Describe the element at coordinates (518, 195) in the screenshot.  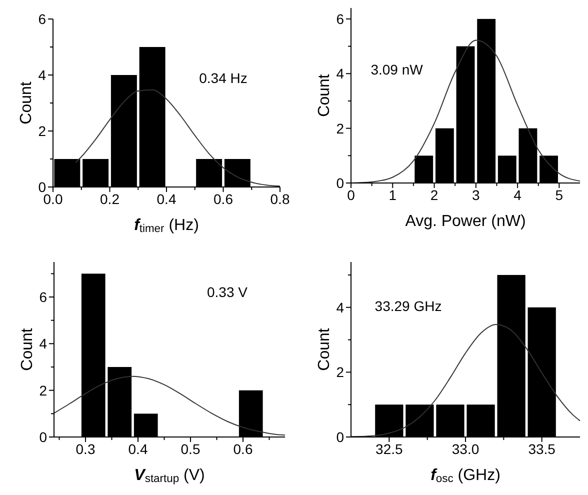
I see `x-tick-label: 4` at that location.